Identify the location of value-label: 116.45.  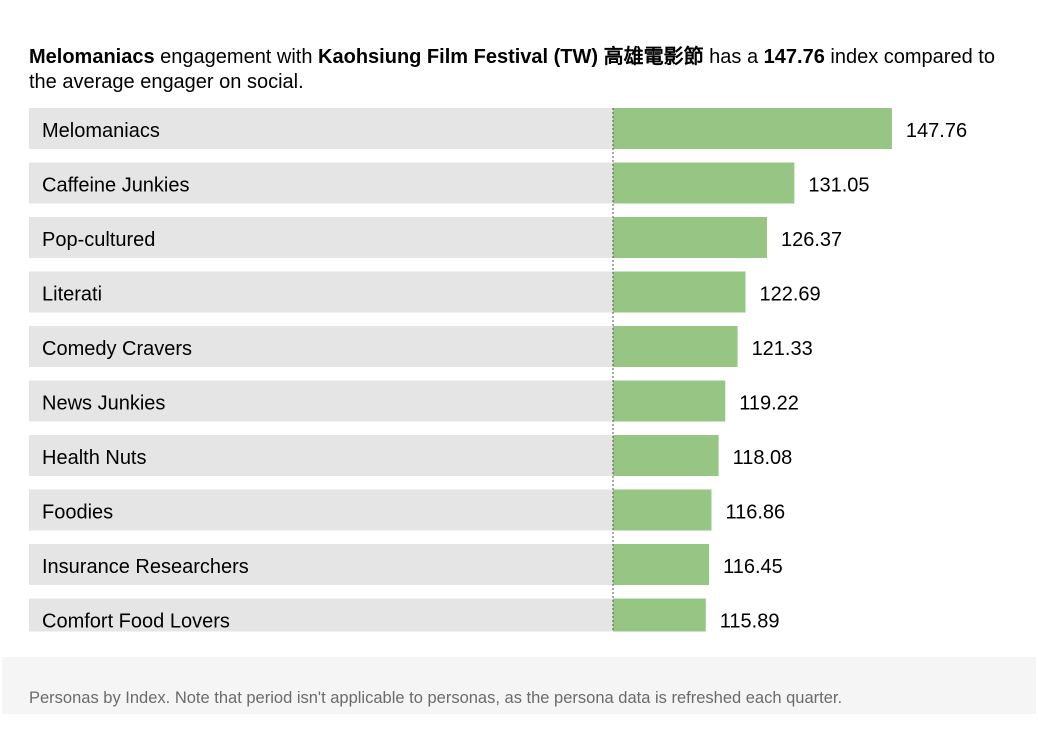
(753, 567).